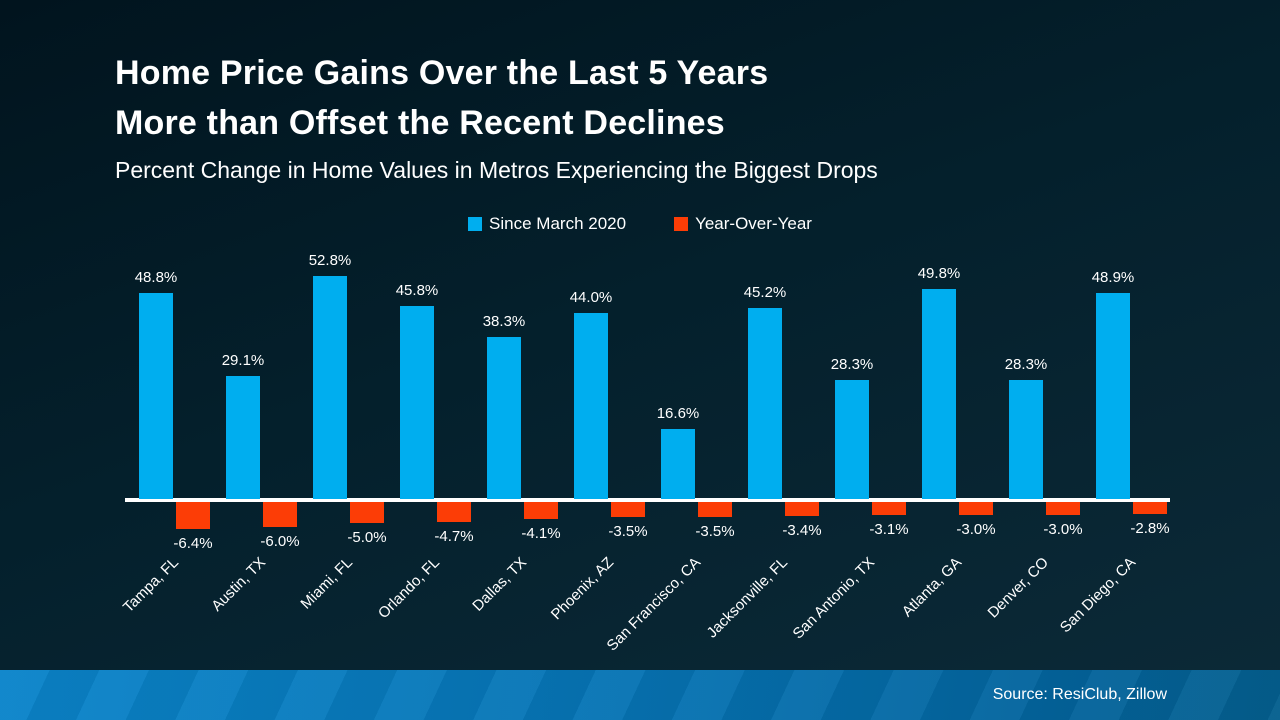  I want to click on positive-value-label: 38.3%, so click(504, 321).